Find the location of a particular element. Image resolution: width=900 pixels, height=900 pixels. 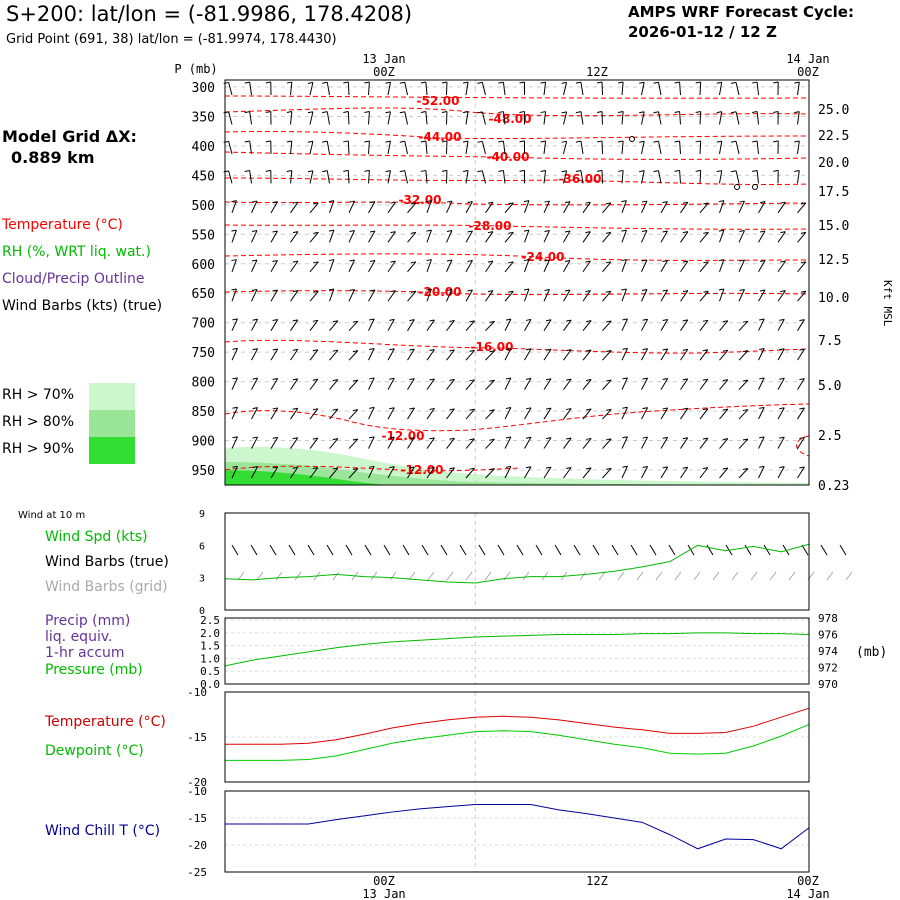

legend-precip-line2: liq. equiv. is located at coordinates (79, 637).